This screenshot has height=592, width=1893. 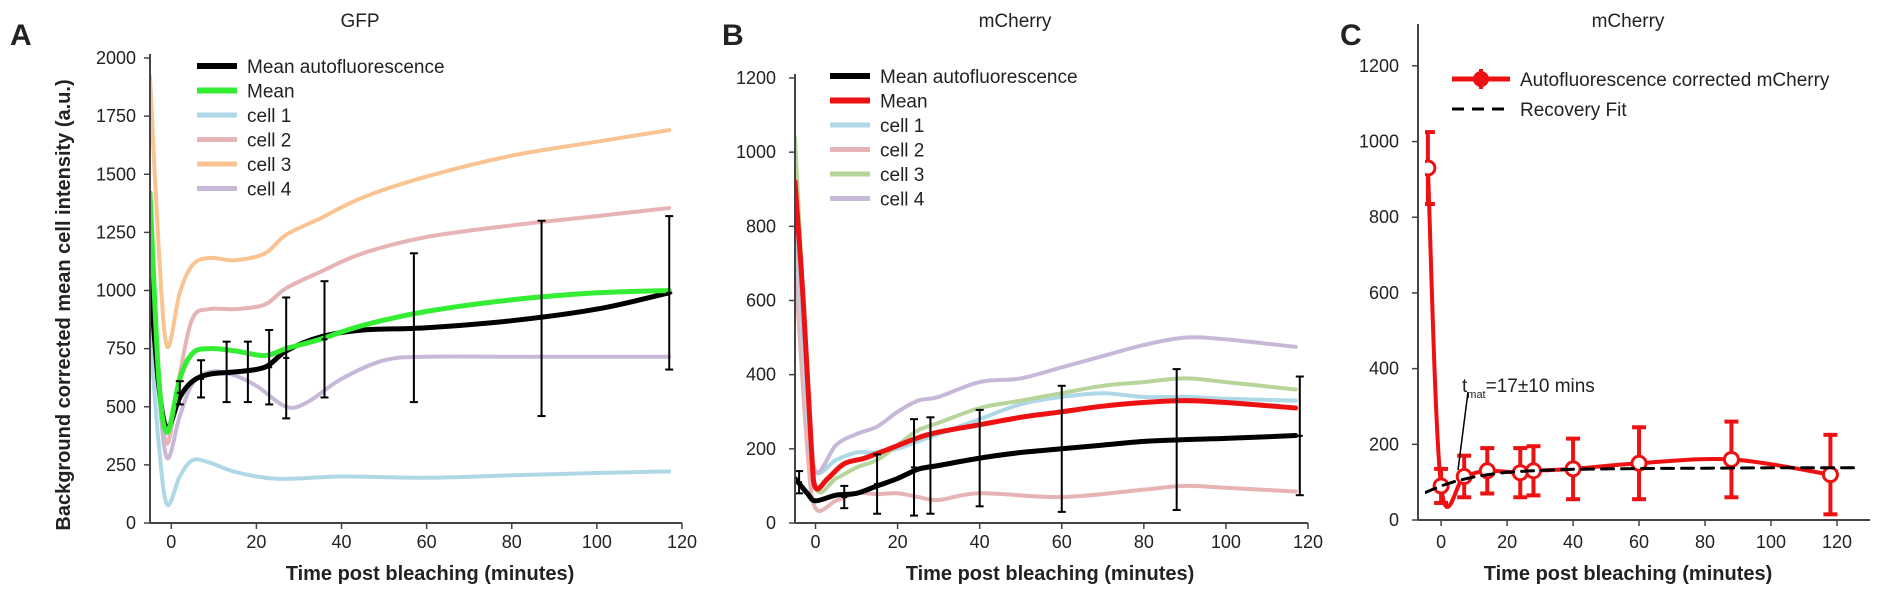 What do you see at coordinates (321, 67) in the screenshot?
I see `panel-a-legend-item-mean-autofluorescence: Mean autofluorescence` at bounding box center [321, 67].